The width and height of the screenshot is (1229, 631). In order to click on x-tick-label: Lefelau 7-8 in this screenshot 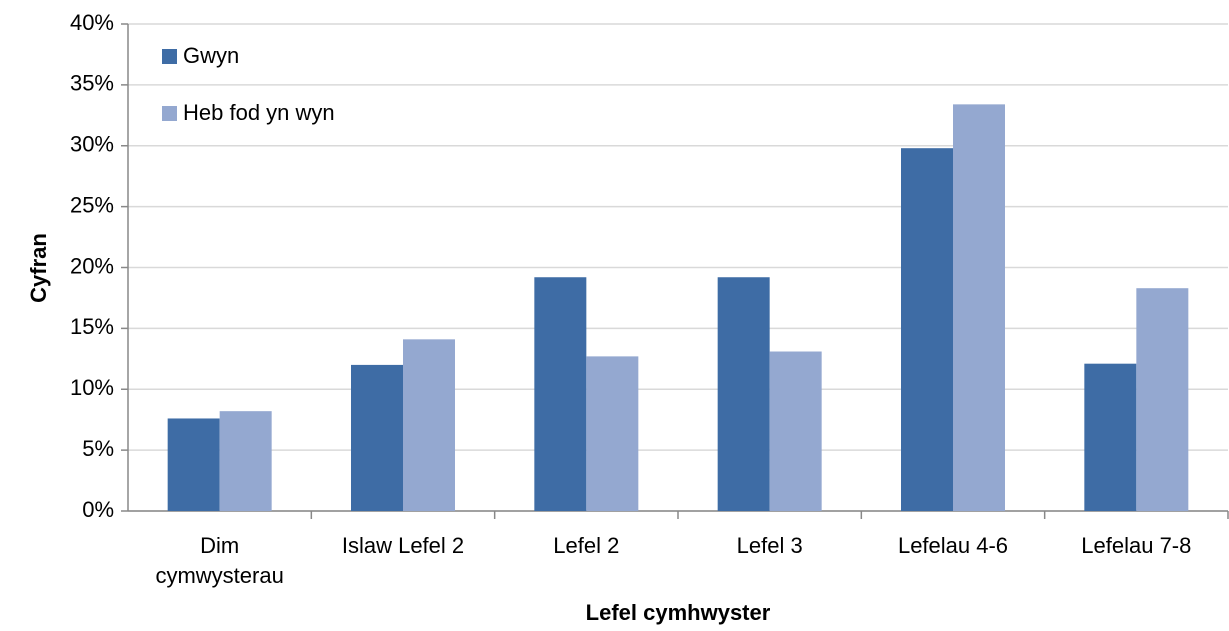, I will do `click(1136, 545)`.